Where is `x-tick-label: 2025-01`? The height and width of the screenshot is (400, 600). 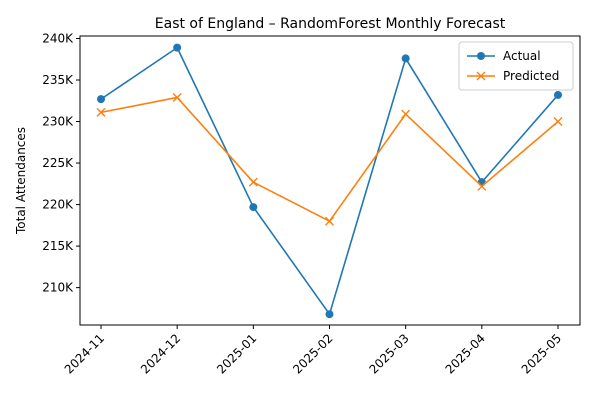
x-tick-label: 2025-01 is located at coordinates (236, 353).